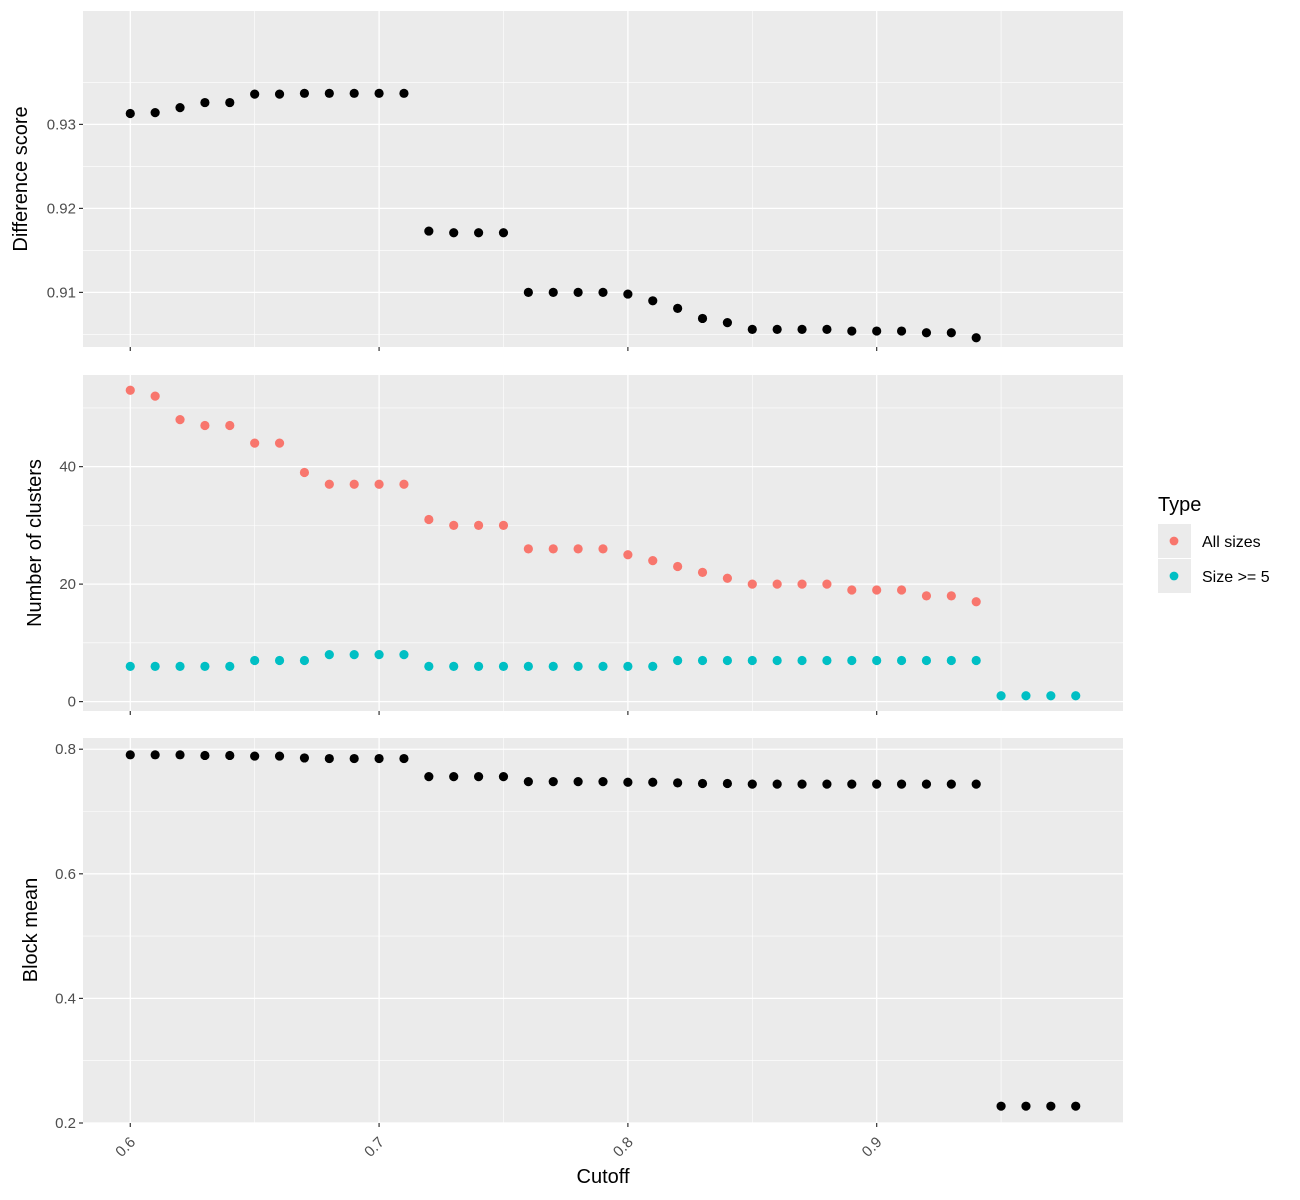 The image size is (1300, 1200). I want to click on legend: Type All sizes Size >= 5, so click(1214, 543).